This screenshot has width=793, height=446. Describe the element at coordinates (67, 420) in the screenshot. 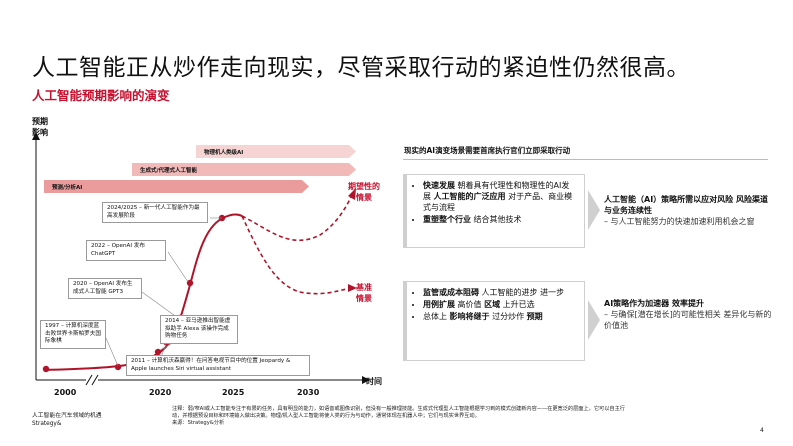

I see `footer-left: 人工智能在汽车领域的机遇 Strategy&` at that location.